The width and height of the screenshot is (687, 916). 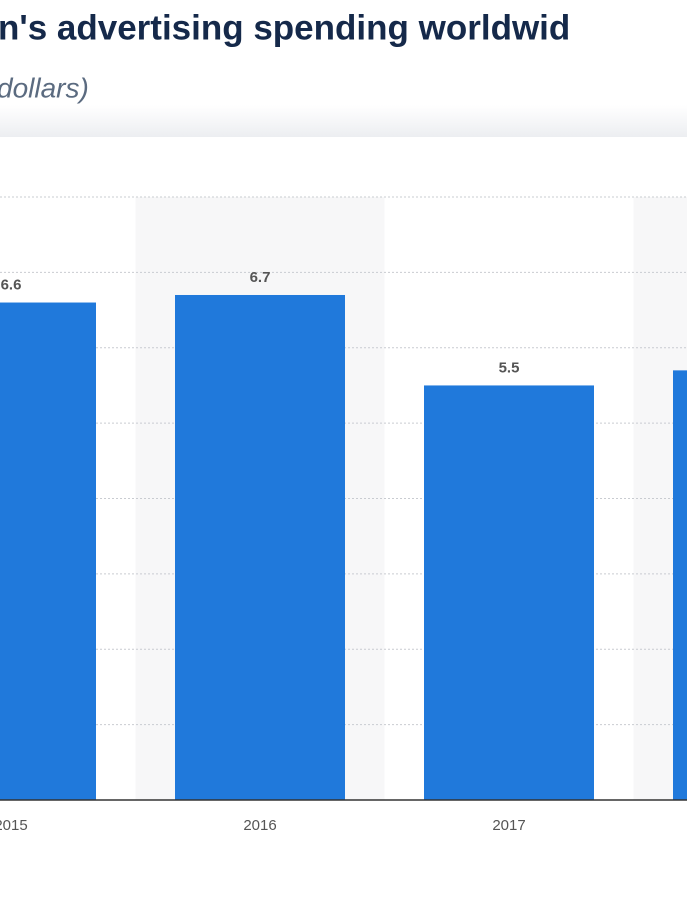 I want to click on x-tick-label: 2015, so click(x=14, y=825).